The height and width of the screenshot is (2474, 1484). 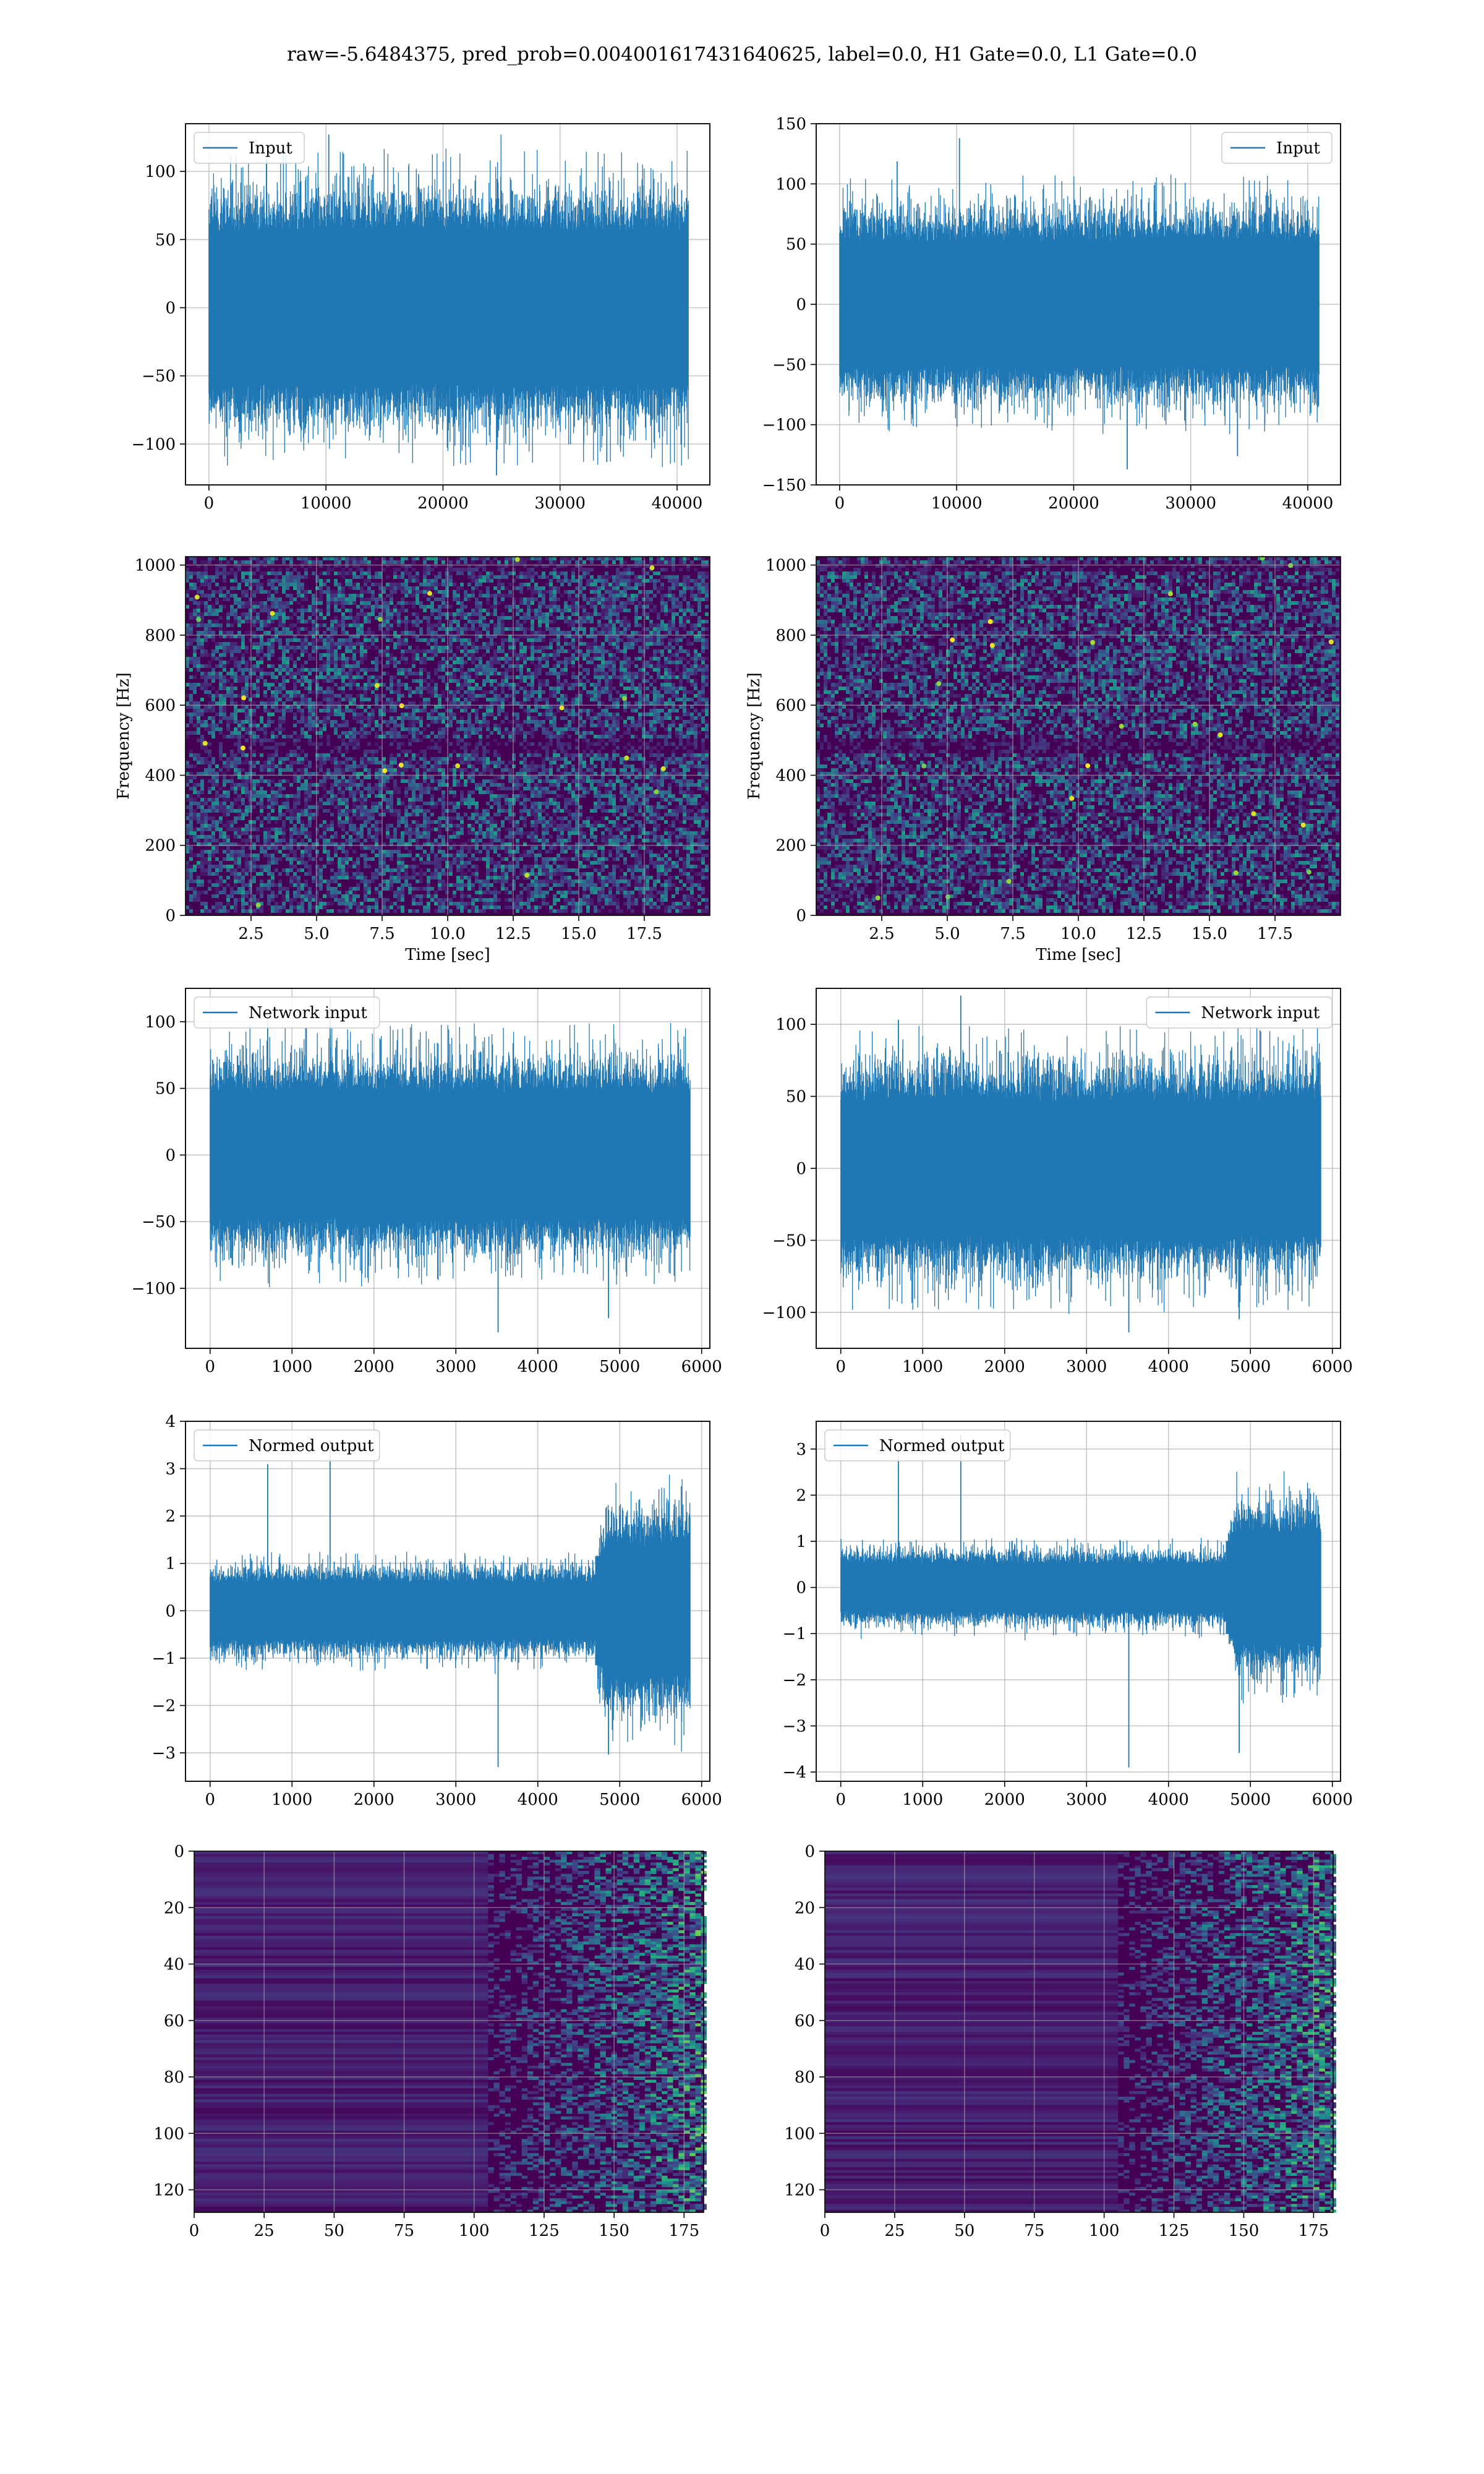 What do you see at coordinates (796, 245) in the screenshot?
I see `y-tick-label: 50` at bounding box center [796, 245].